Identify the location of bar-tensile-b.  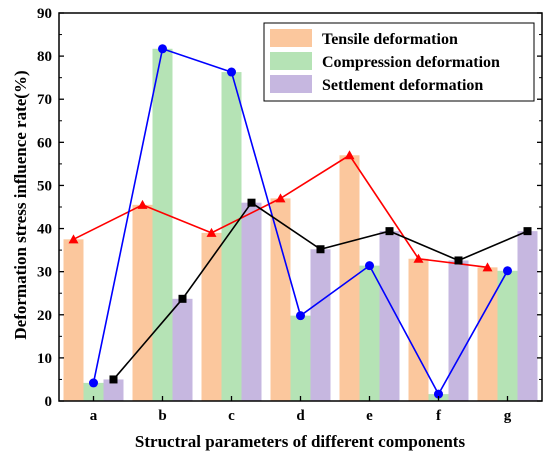
(142, 302).